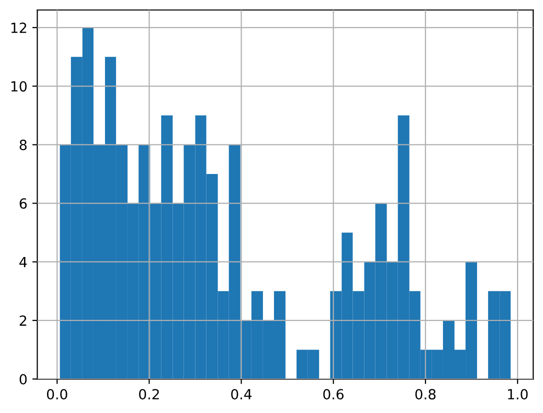  What do you see at coordinates (23, 203) in the screenshot?
I see `y-tick-label: 6` at bounding box center [23, 203].